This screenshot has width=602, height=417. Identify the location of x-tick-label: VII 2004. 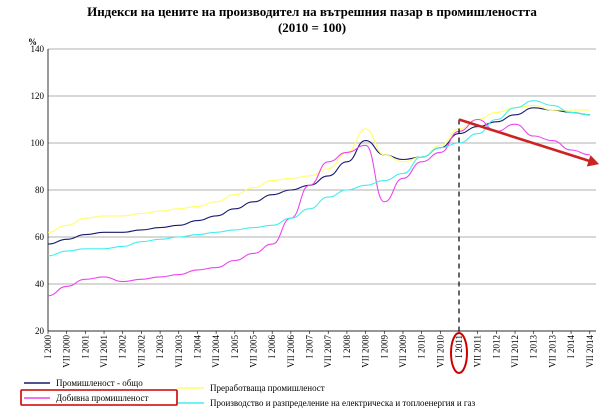
(216, 351).